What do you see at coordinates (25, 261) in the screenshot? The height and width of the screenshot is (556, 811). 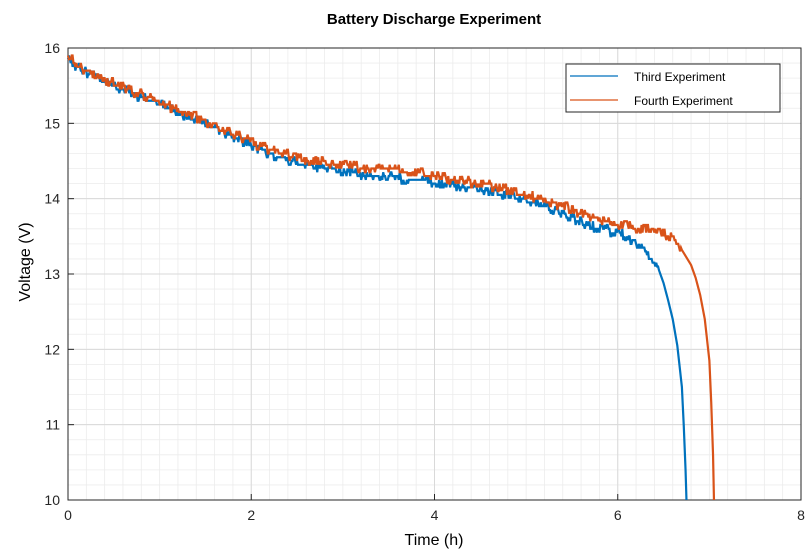 I see `y-axis-label: Voltage (V)` at bounding box center [25, 261].